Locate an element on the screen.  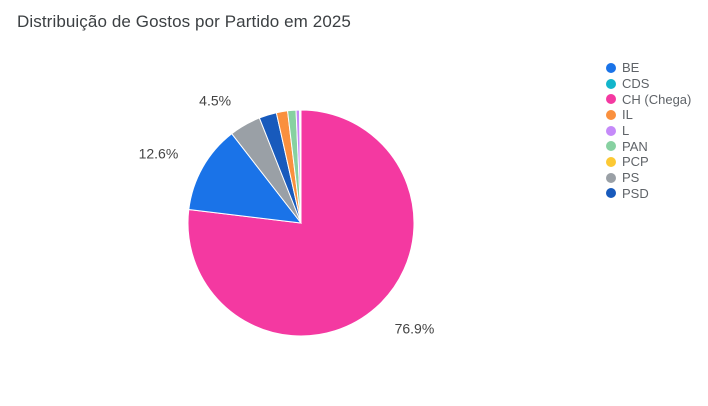
chart-legend: BE CDS CH (Chega) IL L PAN PCP PS PSD is located at coordinates (648, 130).